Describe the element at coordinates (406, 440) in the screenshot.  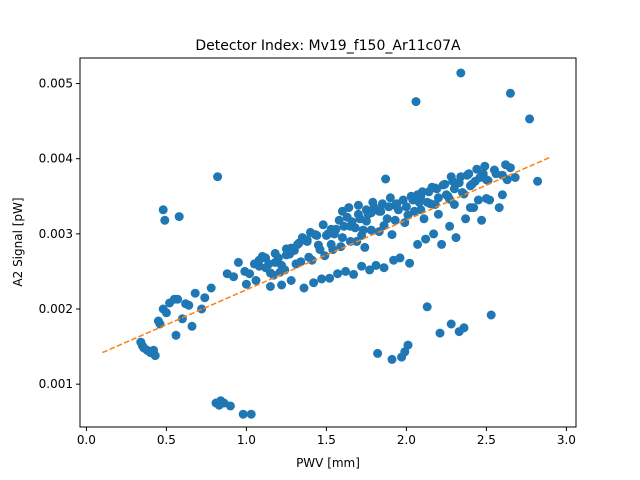
I see `x-tick-label: 2.0` at that location.